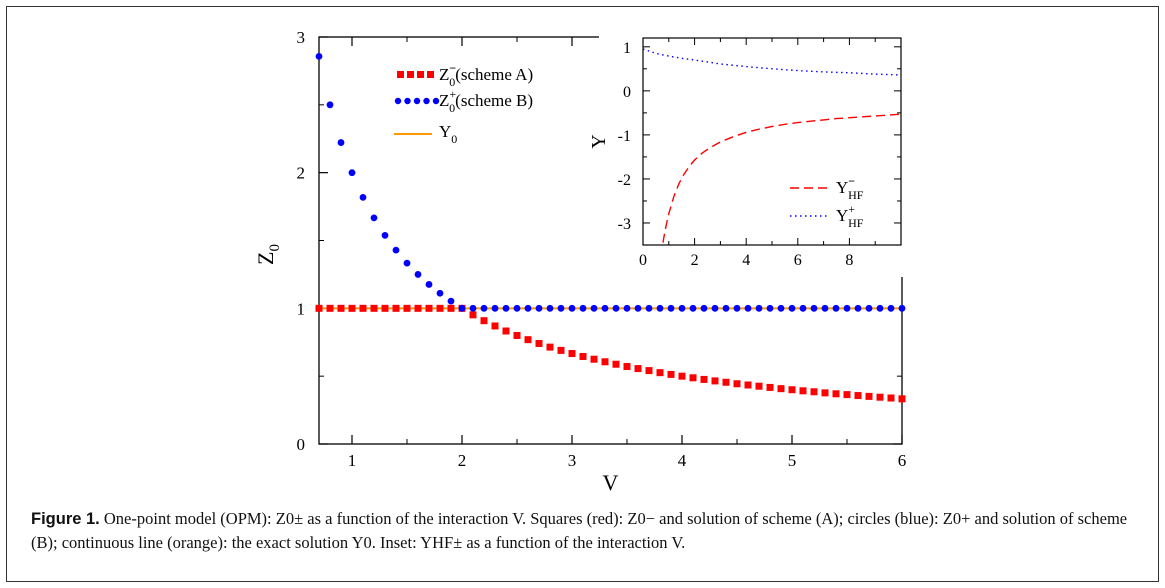 The height and width of the screenshot is (588, 1165). I want to click on x-axis-label: V, so click(611, 482).